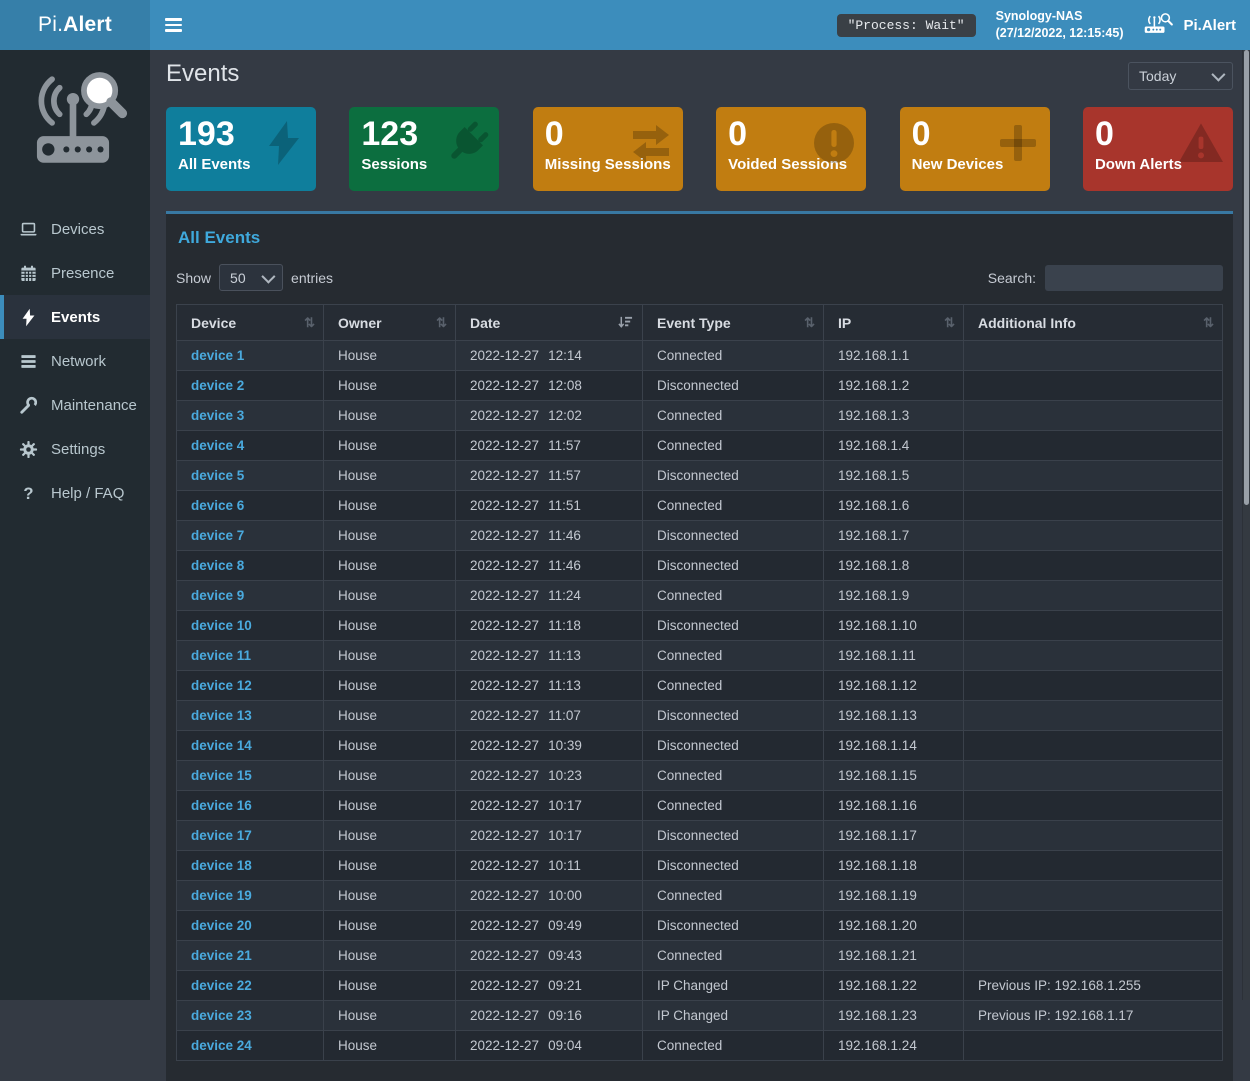 The image size is (1250, 1081). What do you see at coordinates (75, 25) in the screenshot?
I see `brand-logo: Pi. Alert` at bounding box center [75, 25].